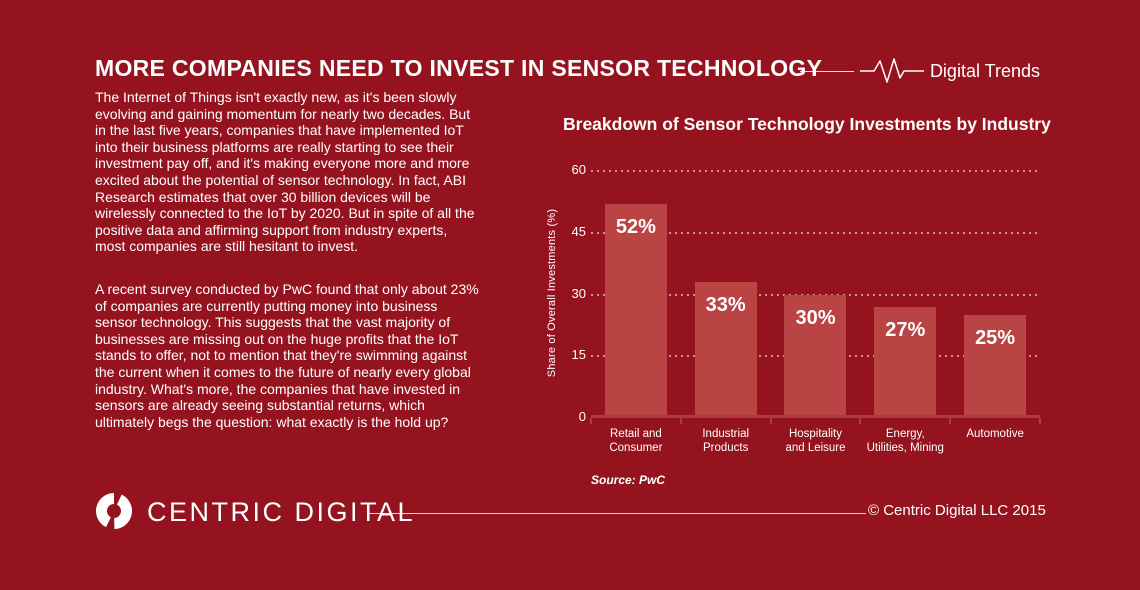 This screenshot has height=590, width=1140. I want to click on bar-cell-industrial-products: 33%, so click(726, 350).